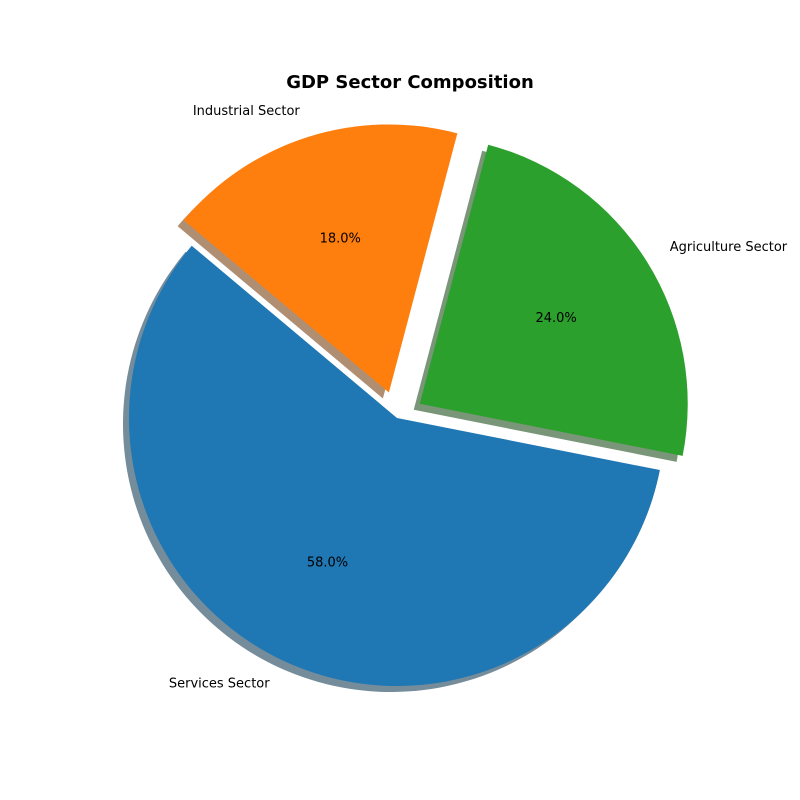  What do you see at coordinates (553, 300) in the screenshot?
I see `agriculture-sector-slice` at bounding box center [553, 300].